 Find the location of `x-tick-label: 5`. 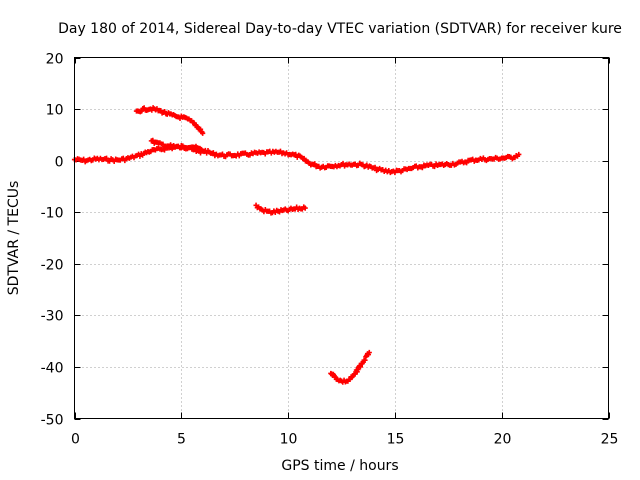

x-tick-label: 5 is located at coordinates (181, 440).